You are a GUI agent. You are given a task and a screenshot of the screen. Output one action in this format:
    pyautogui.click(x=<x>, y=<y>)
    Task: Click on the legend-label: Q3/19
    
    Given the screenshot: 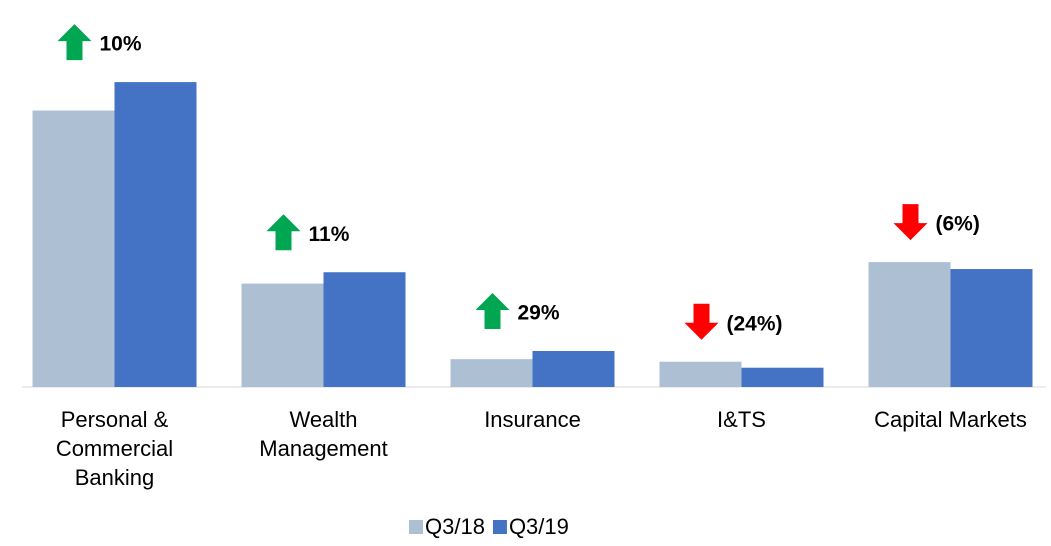 What is the action you would take?
    pyautogui.click(x=539, y=526)
    